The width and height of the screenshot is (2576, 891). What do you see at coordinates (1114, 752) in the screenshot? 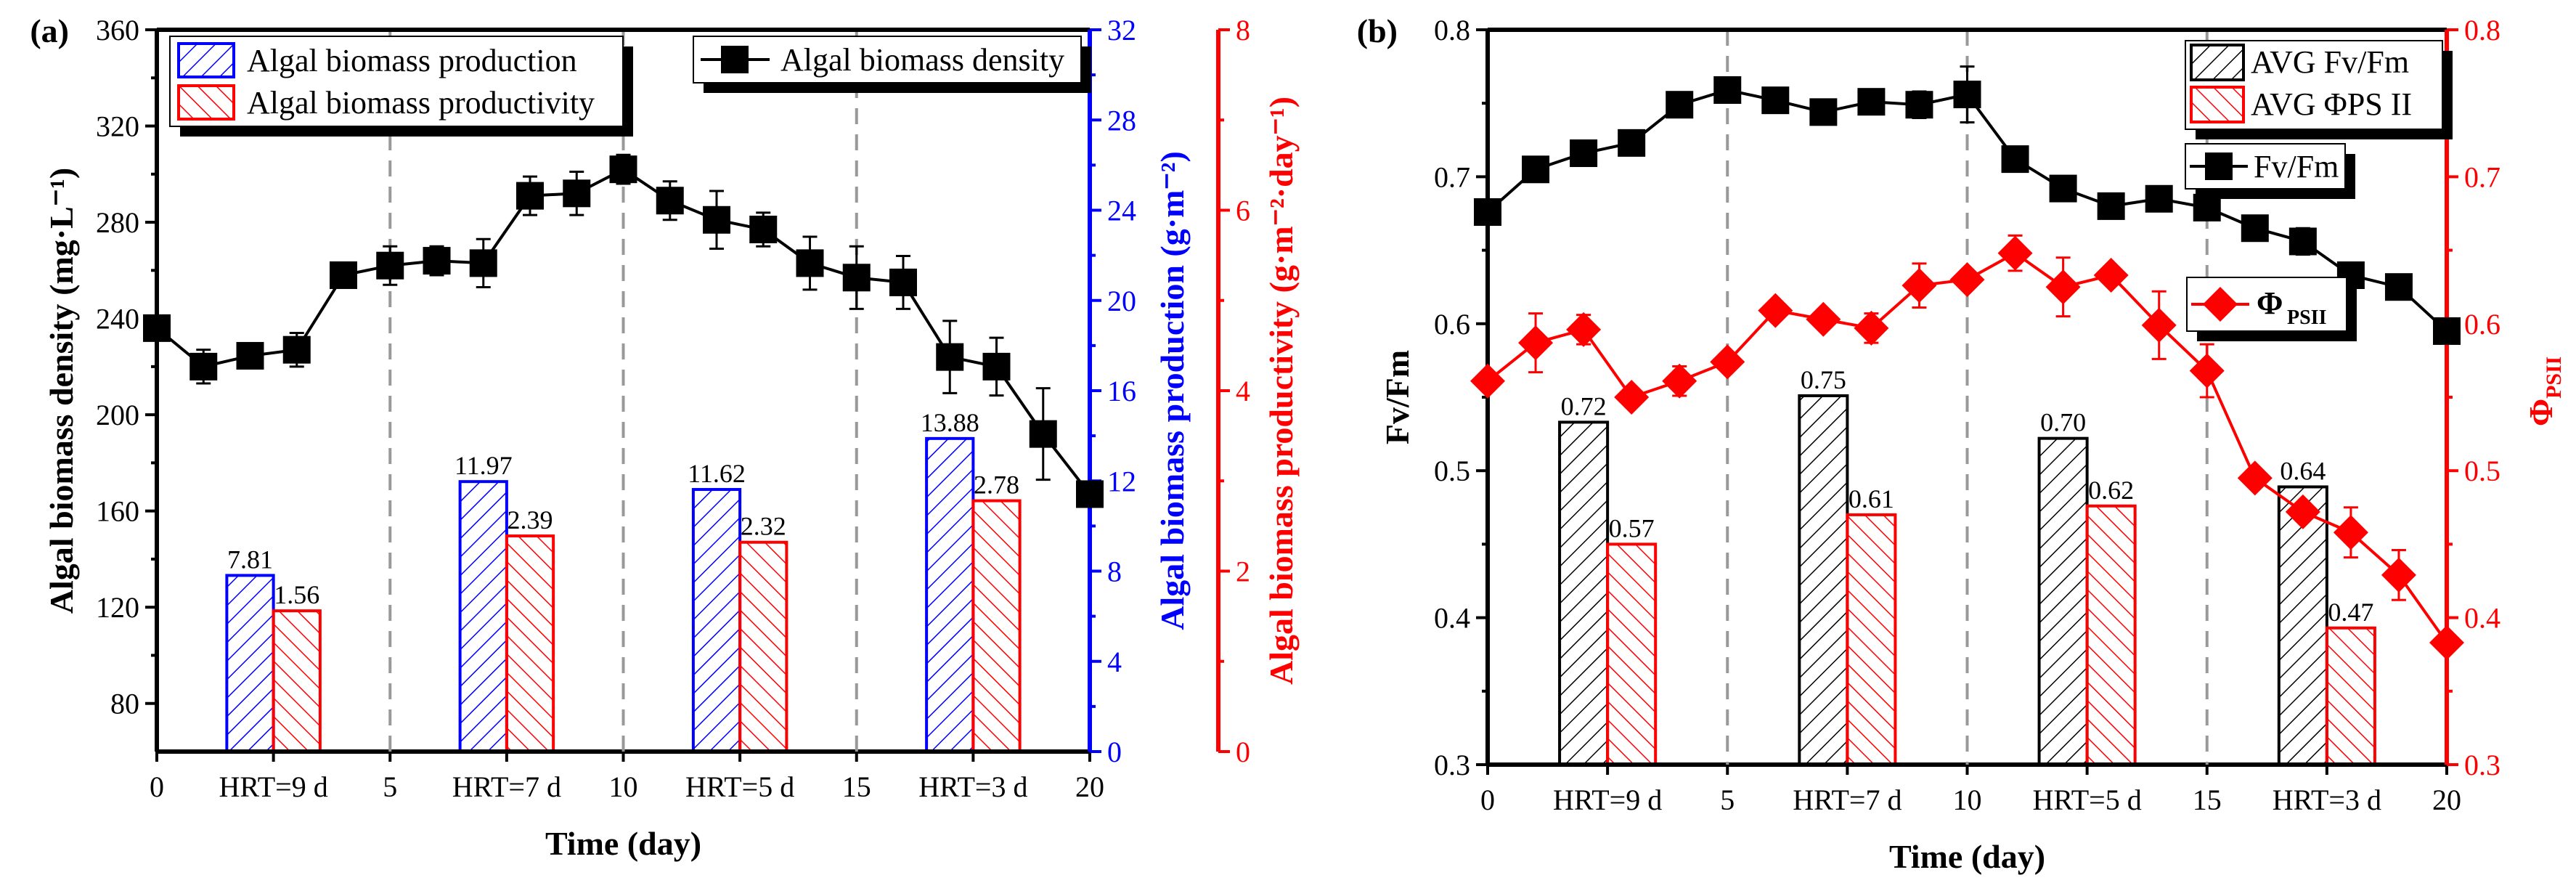
I see `y-tick-label: 0` at bounding box center [1114, 752].